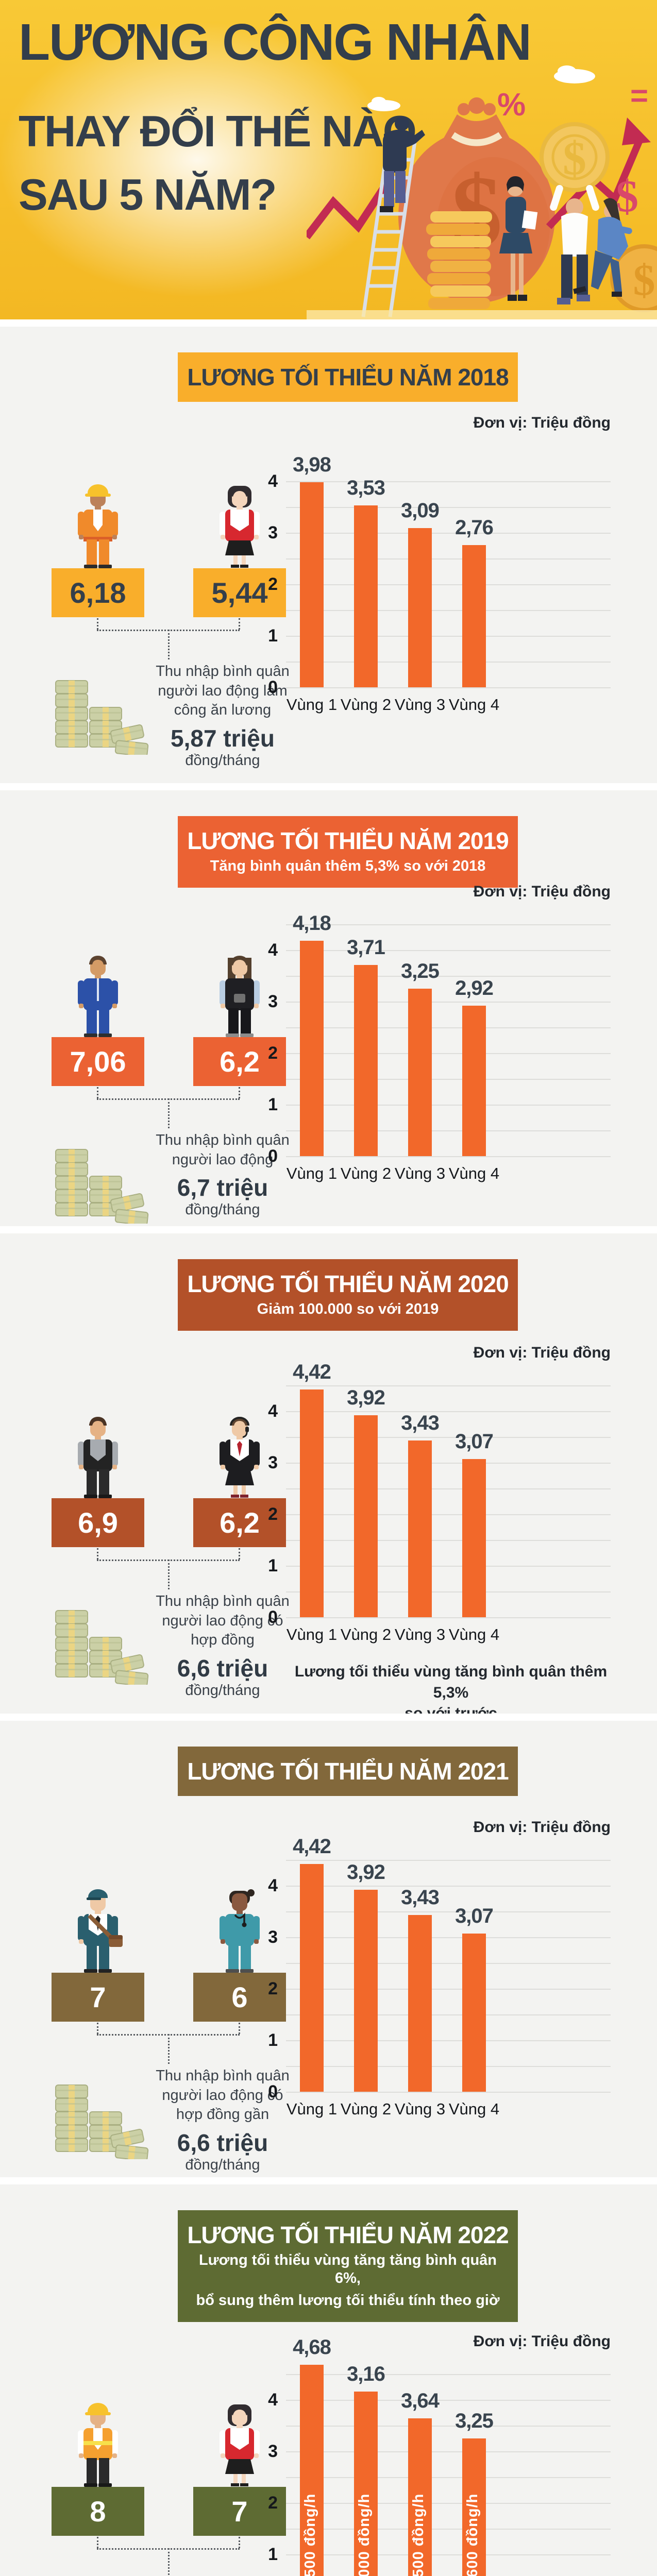  Describe the element at coordinates (239, 2444) in the screenshot. I see `figure-wrap-female` at that location.